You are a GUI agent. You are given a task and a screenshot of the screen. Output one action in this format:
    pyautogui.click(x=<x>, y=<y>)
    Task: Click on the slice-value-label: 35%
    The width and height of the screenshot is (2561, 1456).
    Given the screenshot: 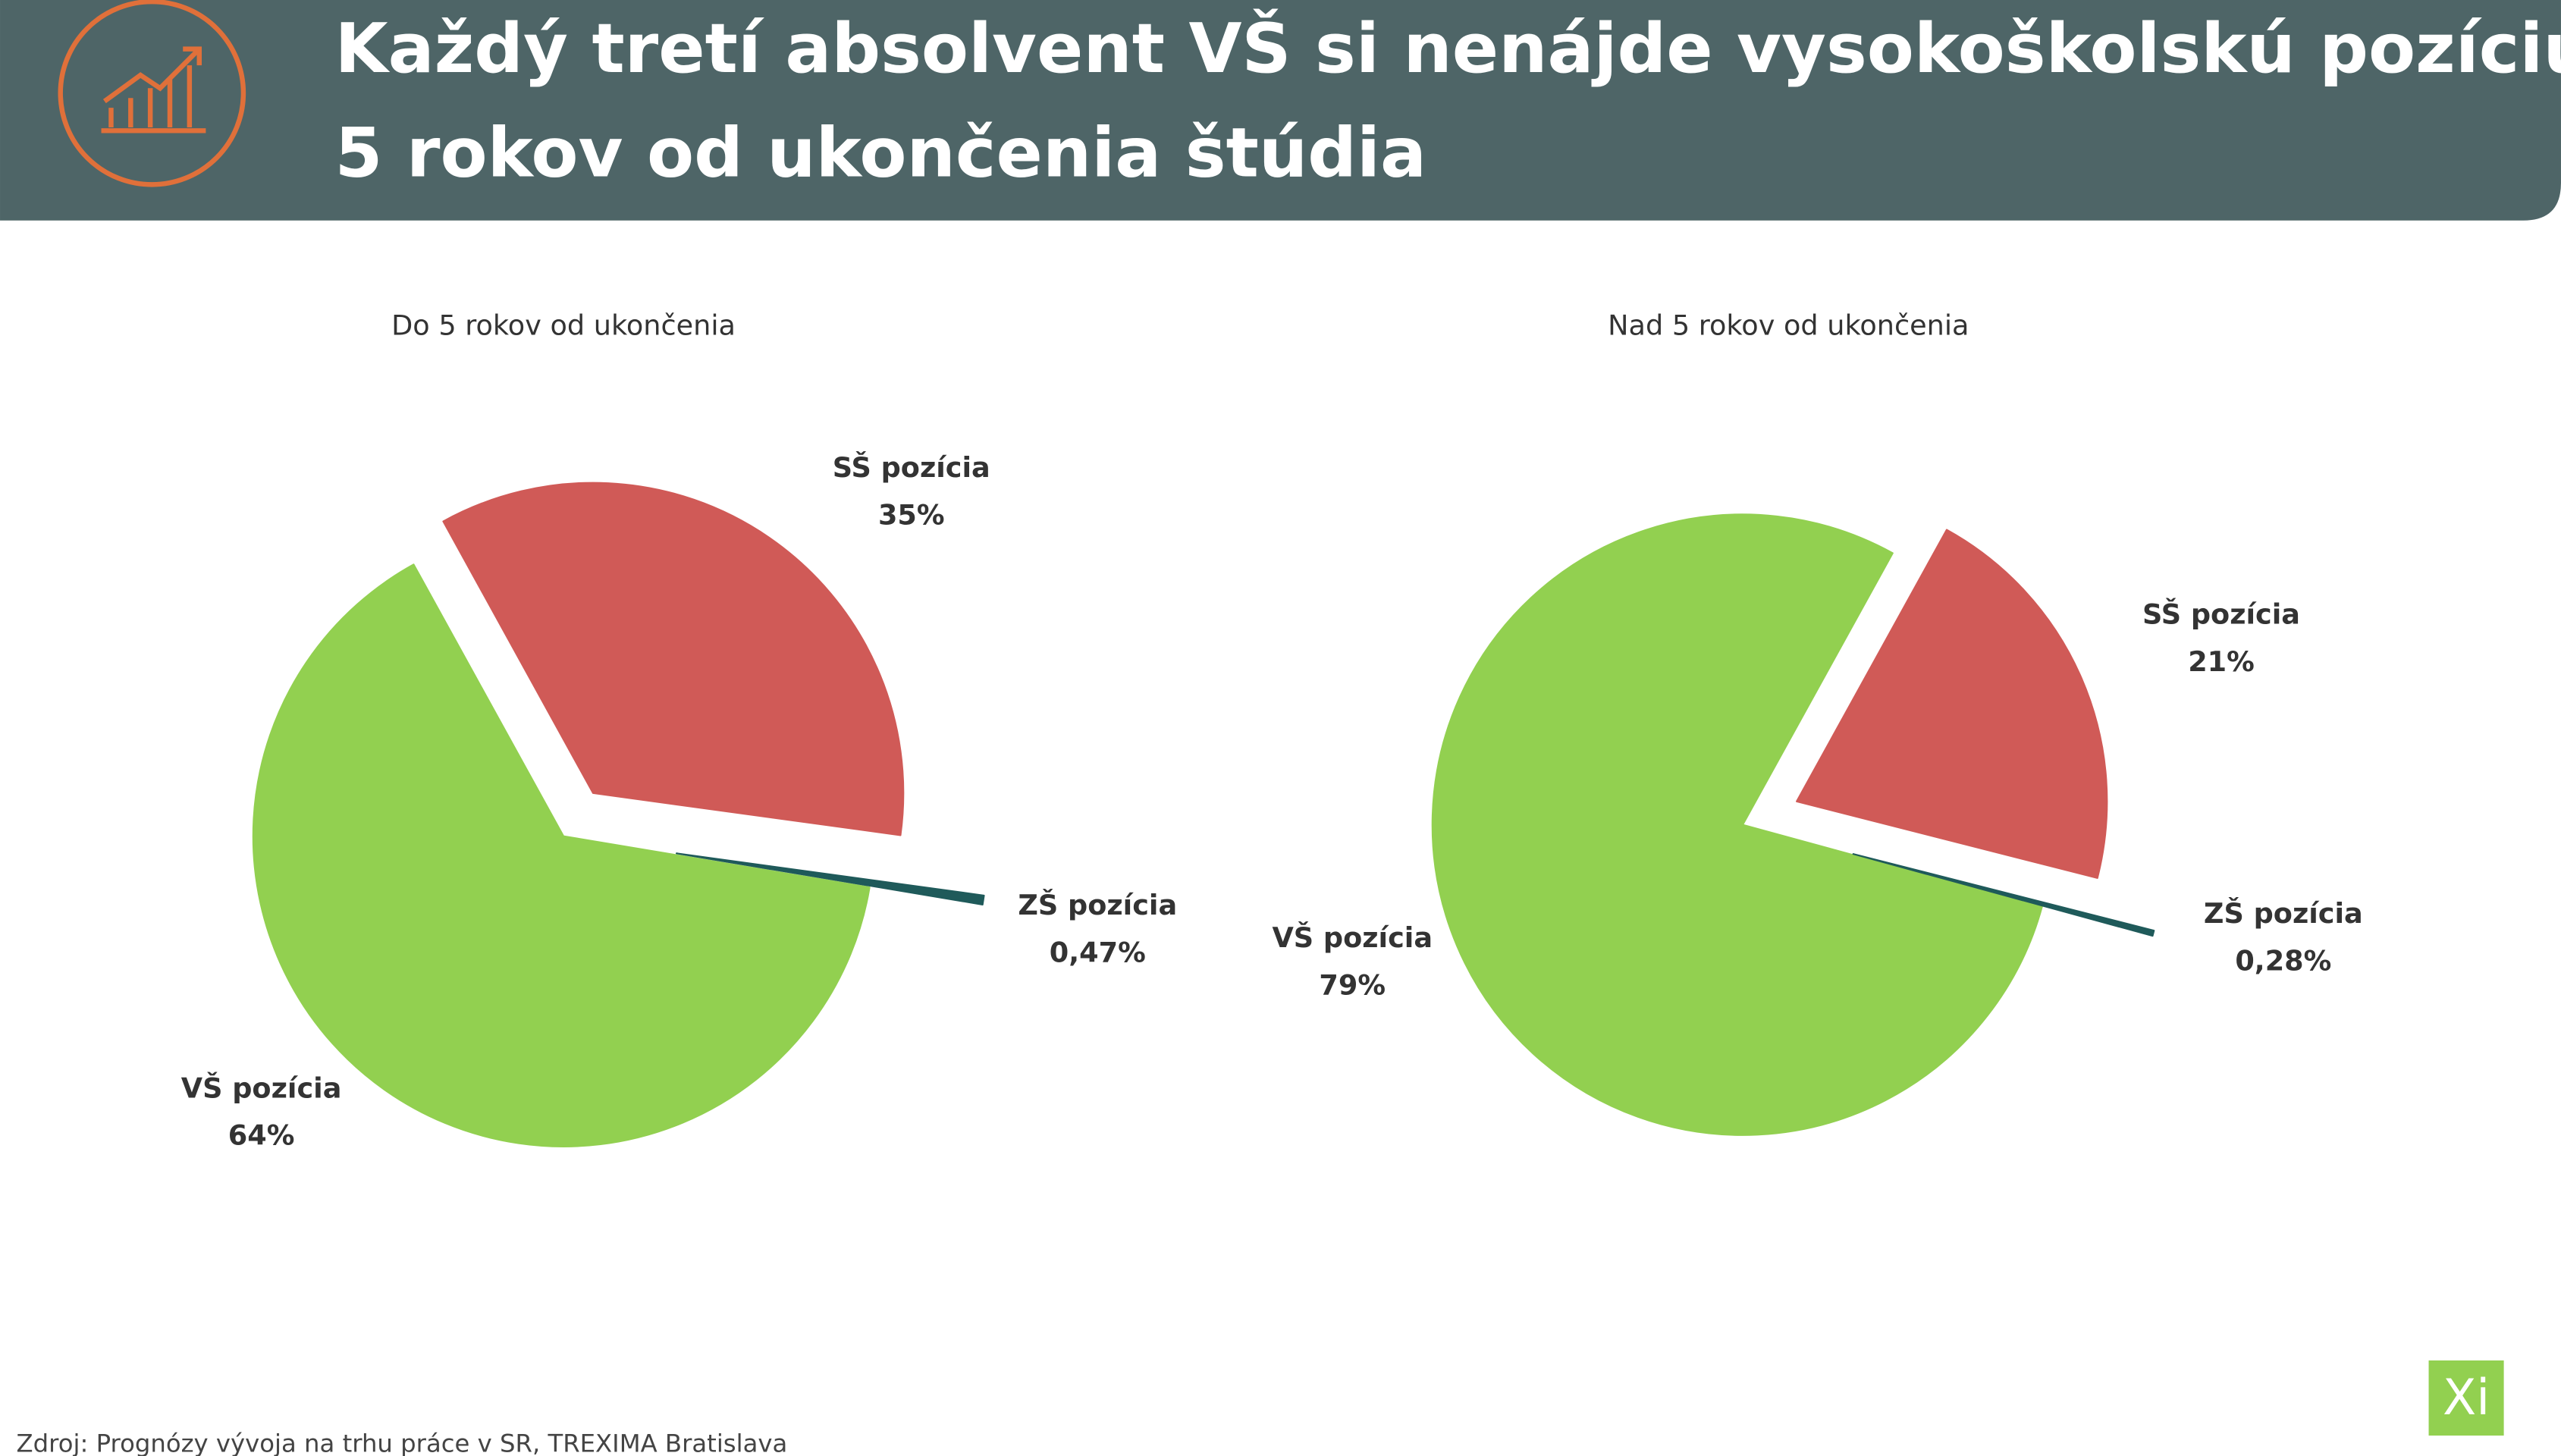 What is the action you would take?
    pyautogui.click(x=911, y=514)
    